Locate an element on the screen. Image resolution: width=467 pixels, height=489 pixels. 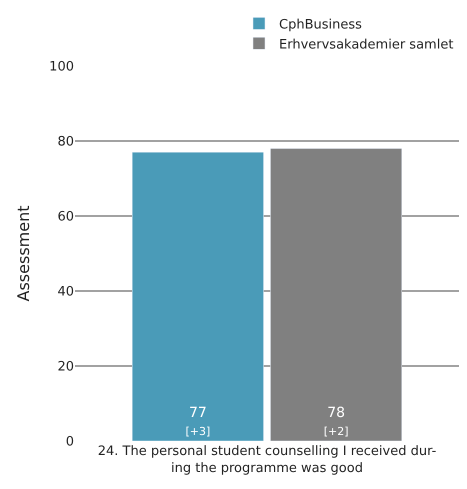
legend-label: CphBusiness is located at coordinates (320, 25).